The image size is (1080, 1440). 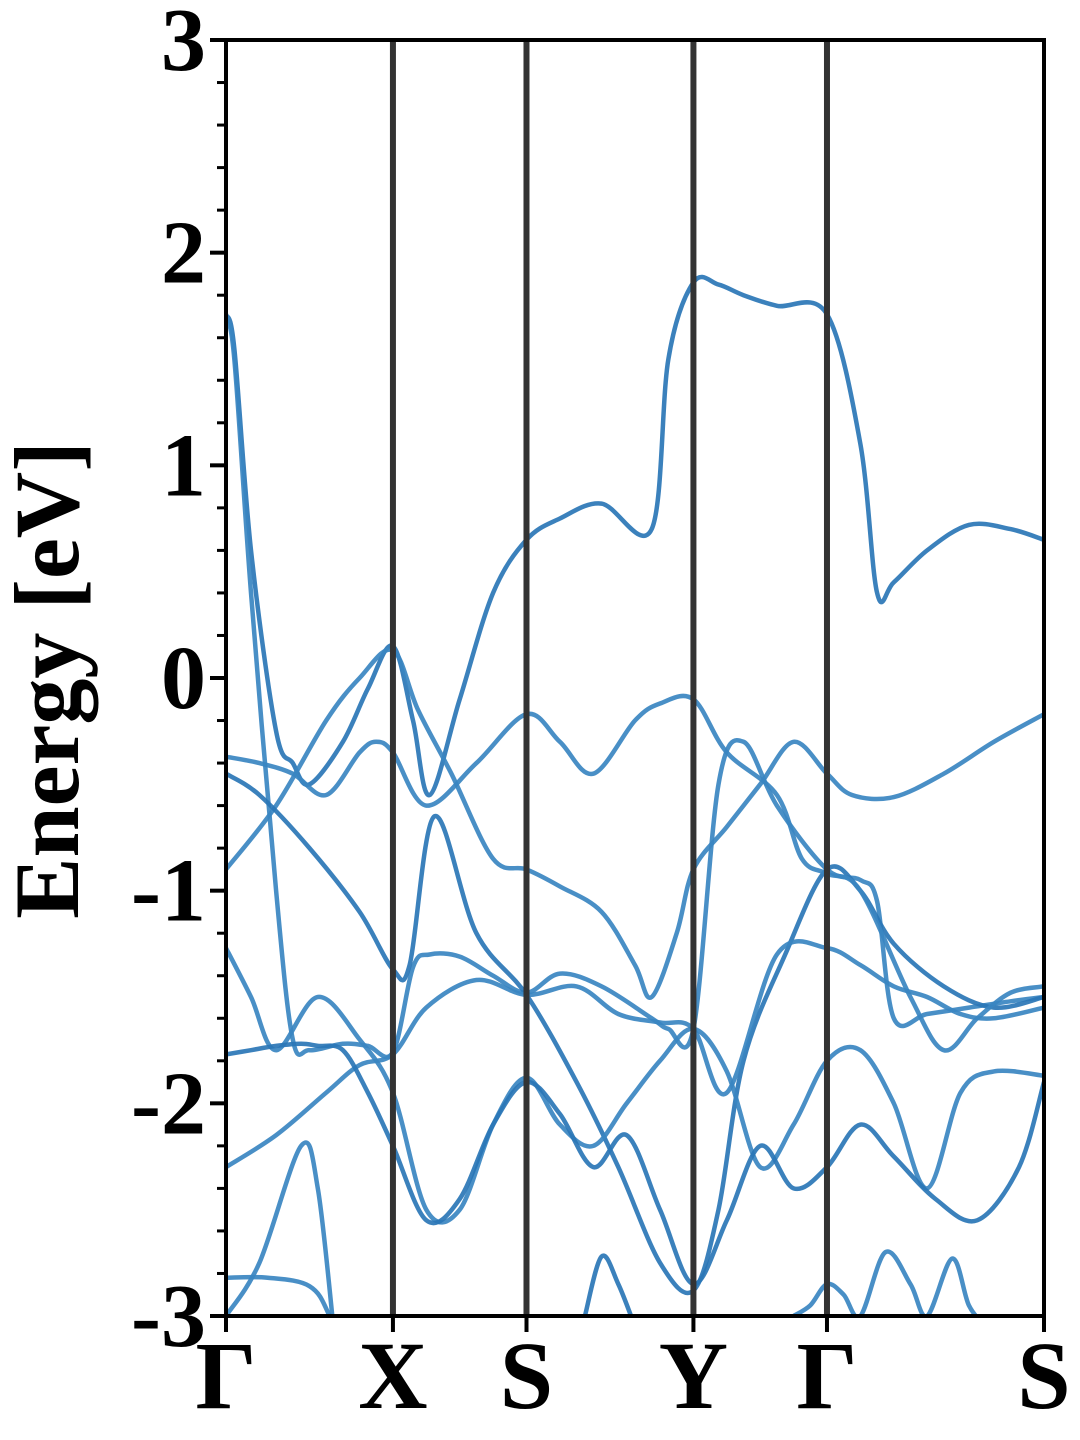 What do you see at coordinates (693, 1375) in the screenshot?
I see `x-tick-label: Y` at bounding box center [693, 1375].